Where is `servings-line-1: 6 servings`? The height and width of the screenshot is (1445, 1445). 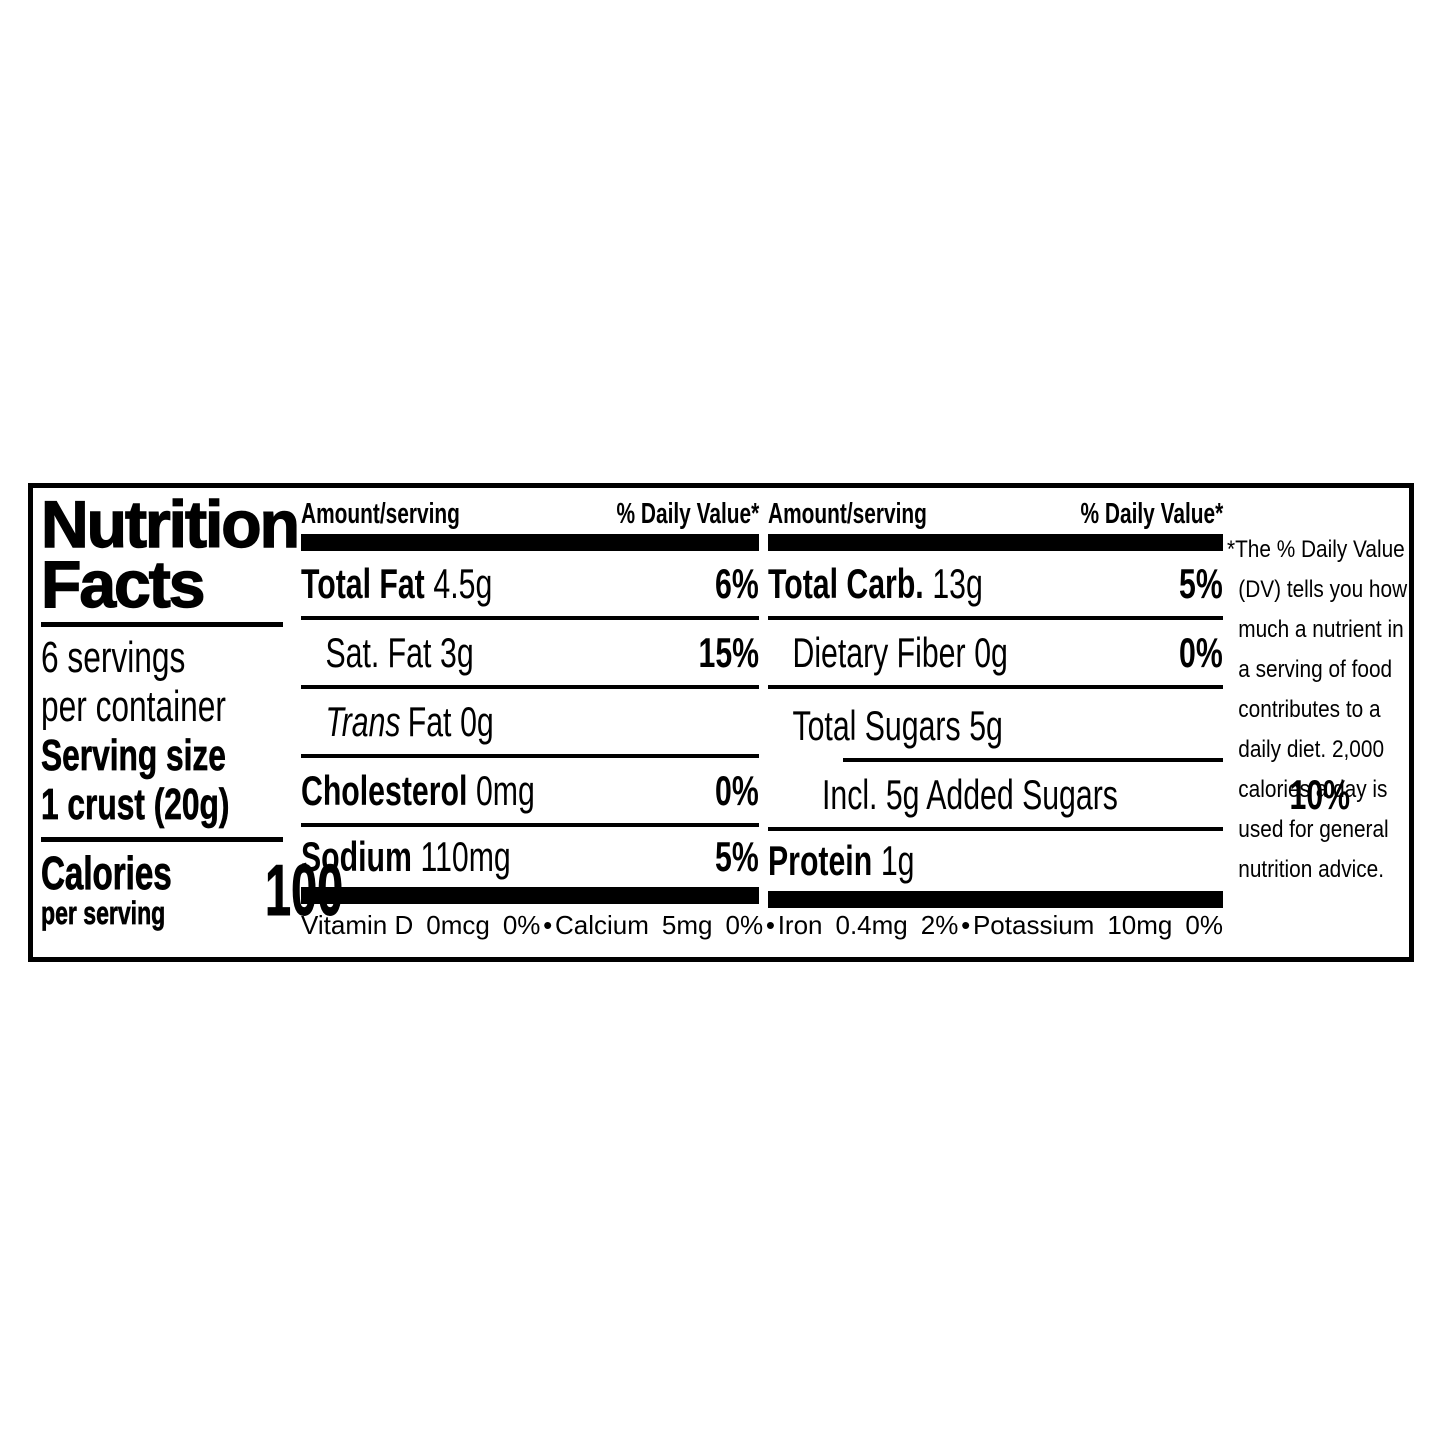
servings-line-1: 6 servings is located at coordinates (113, 657).